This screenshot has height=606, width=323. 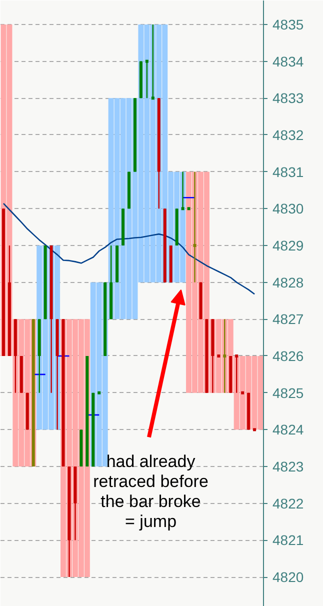 What do you see at coordinates (288, 540) in the screenshot?
I see `y-tick-label: 4821` at bounding box center [288, 540].